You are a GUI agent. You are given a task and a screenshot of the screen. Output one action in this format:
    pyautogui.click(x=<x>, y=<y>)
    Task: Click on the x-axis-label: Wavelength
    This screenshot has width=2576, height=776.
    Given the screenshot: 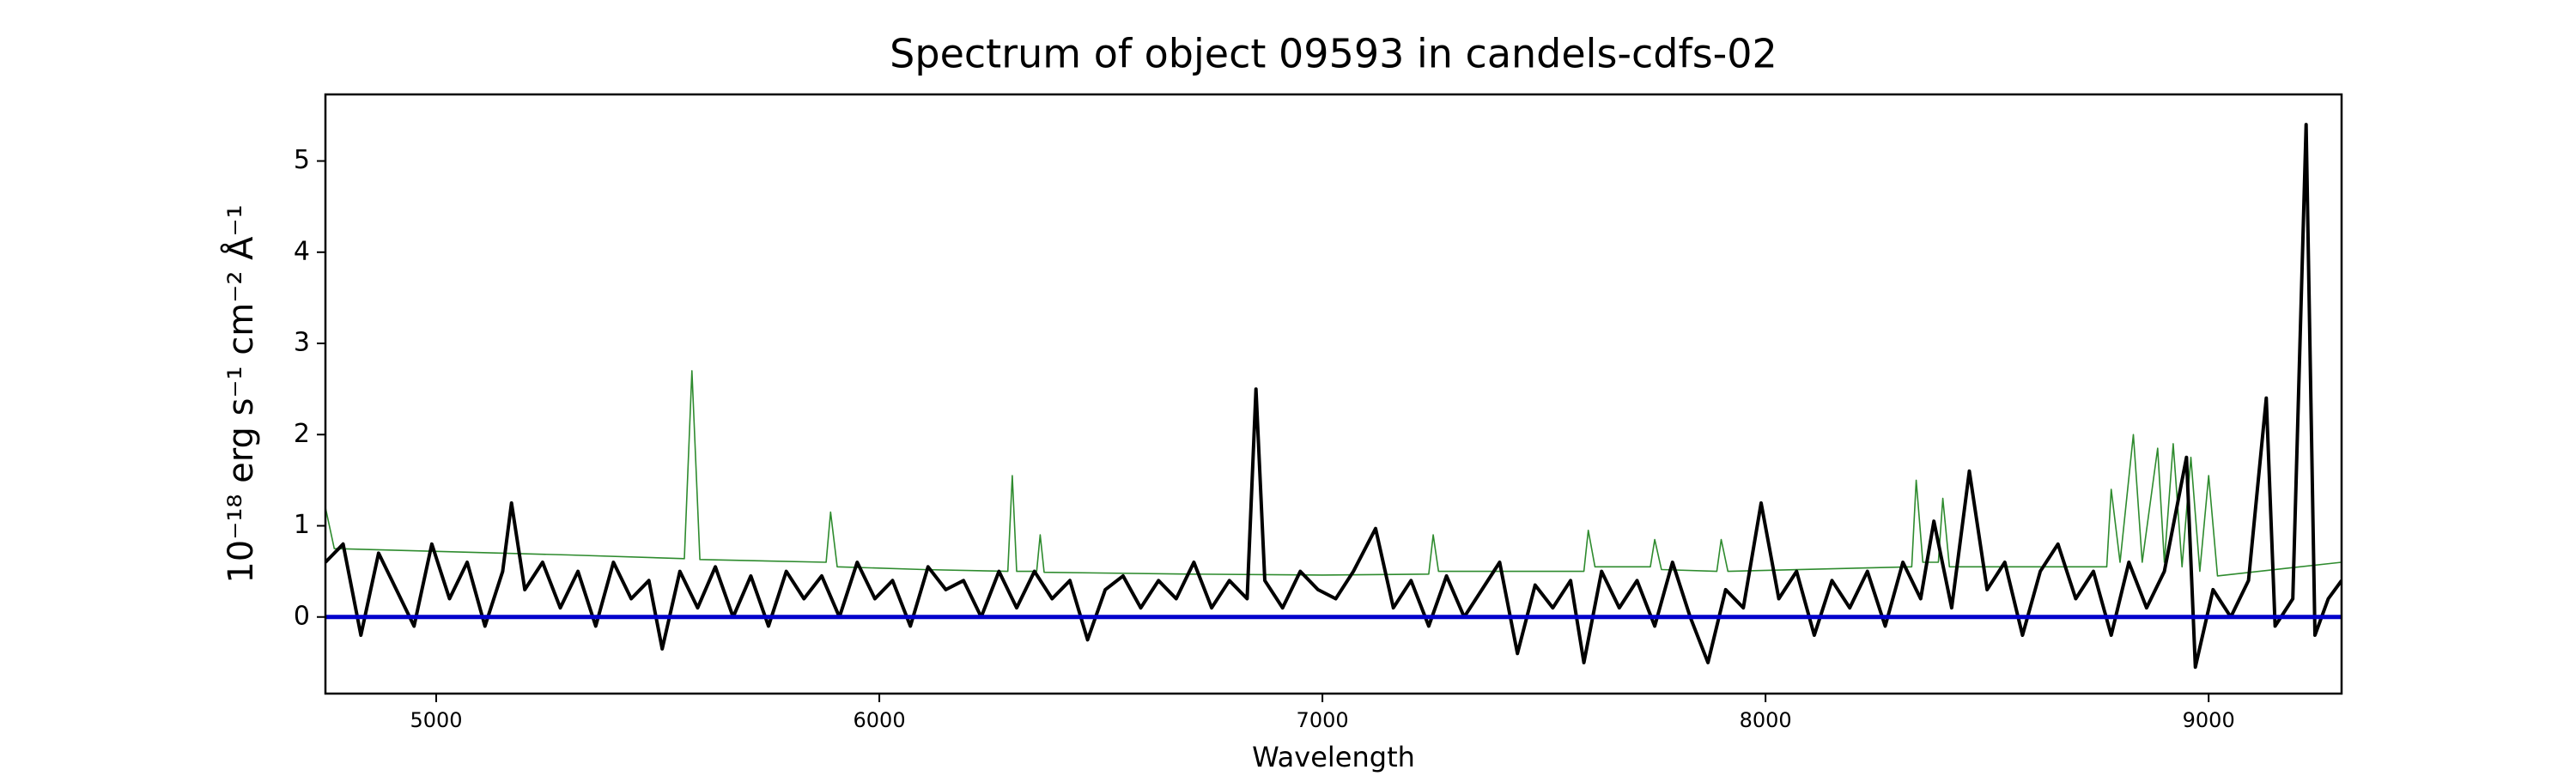 What is the action you would take?
    pyautogui.click(x=1334, y=757)
    